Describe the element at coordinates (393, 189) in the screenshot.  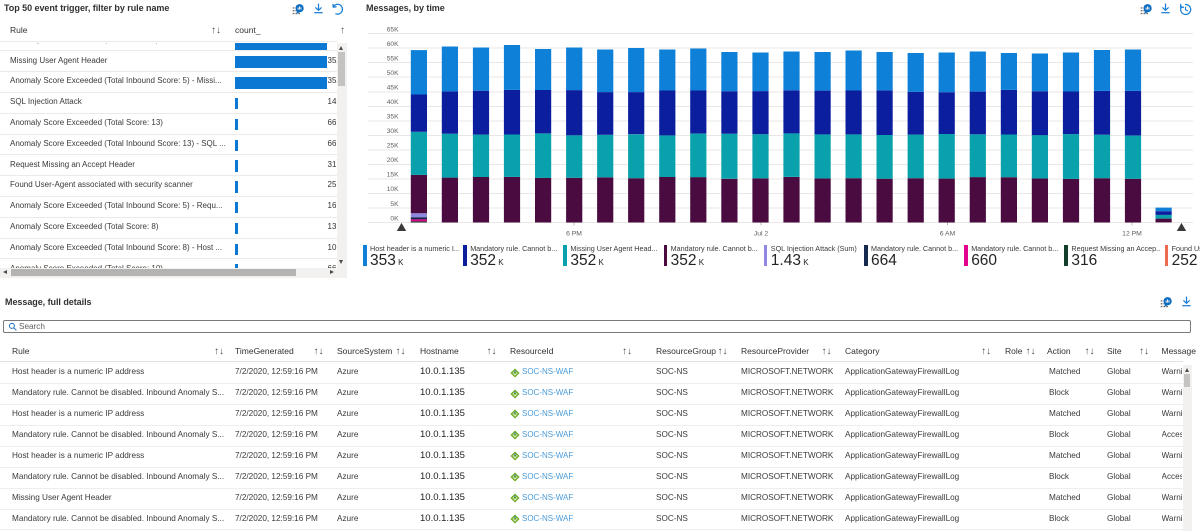
I see `svg-text: 10K` at that location.